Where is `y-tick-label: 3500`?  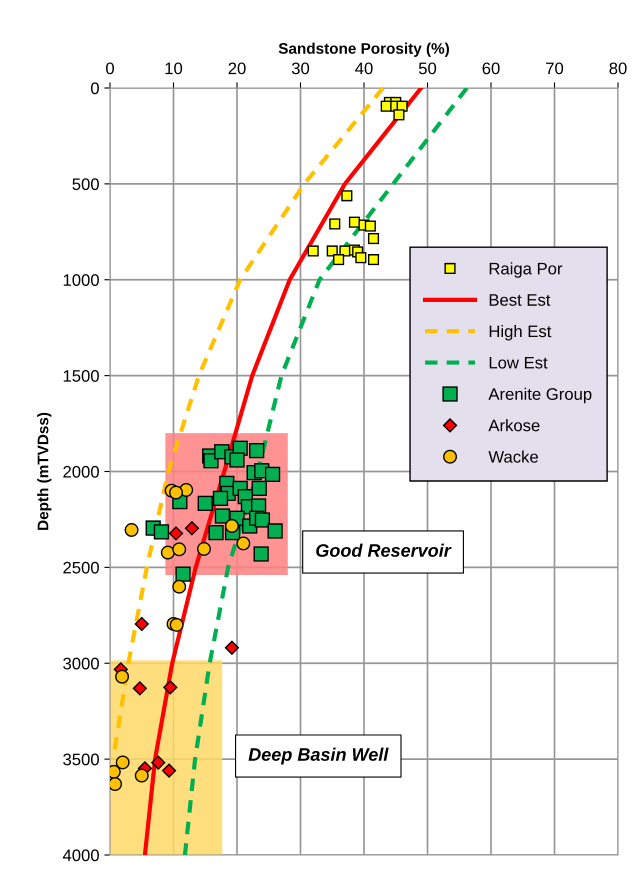 y-tick-label: 3500 is located at coordinates (81, 760).